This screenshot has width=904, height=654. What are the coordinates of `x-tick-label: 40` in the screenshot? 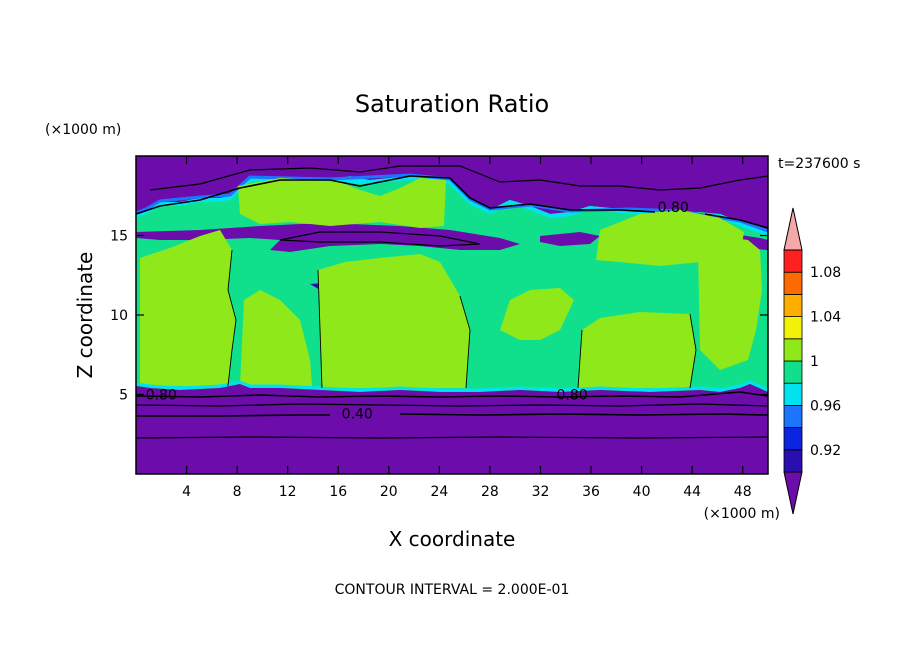 It's located at (642, 492).